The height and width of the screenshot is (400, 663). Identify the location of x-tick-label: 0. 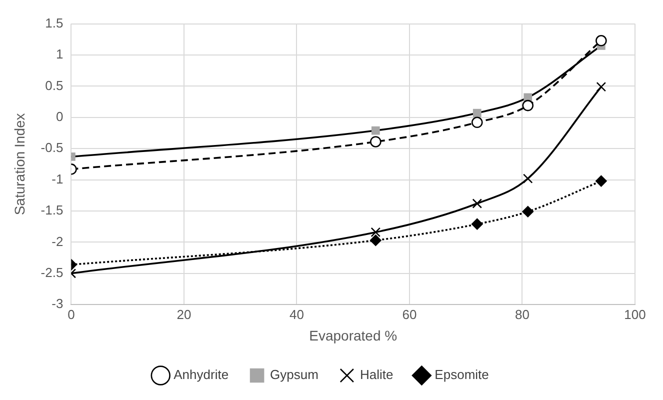
(71, 314).